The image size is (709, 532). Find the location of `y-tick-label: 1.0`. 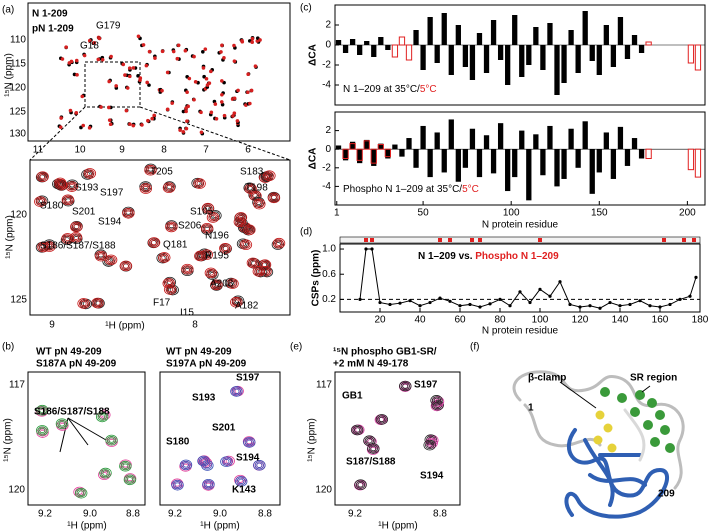

y-tick-label: 1.0 is located at coordinates (329, 249).